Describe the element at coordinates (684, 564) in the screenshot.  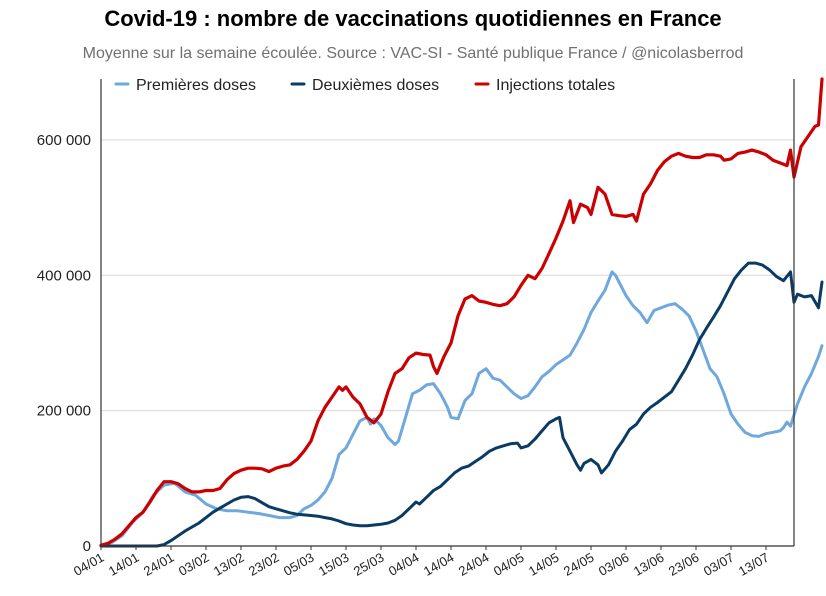
I see `x-tick-label: 23/06` at that location.